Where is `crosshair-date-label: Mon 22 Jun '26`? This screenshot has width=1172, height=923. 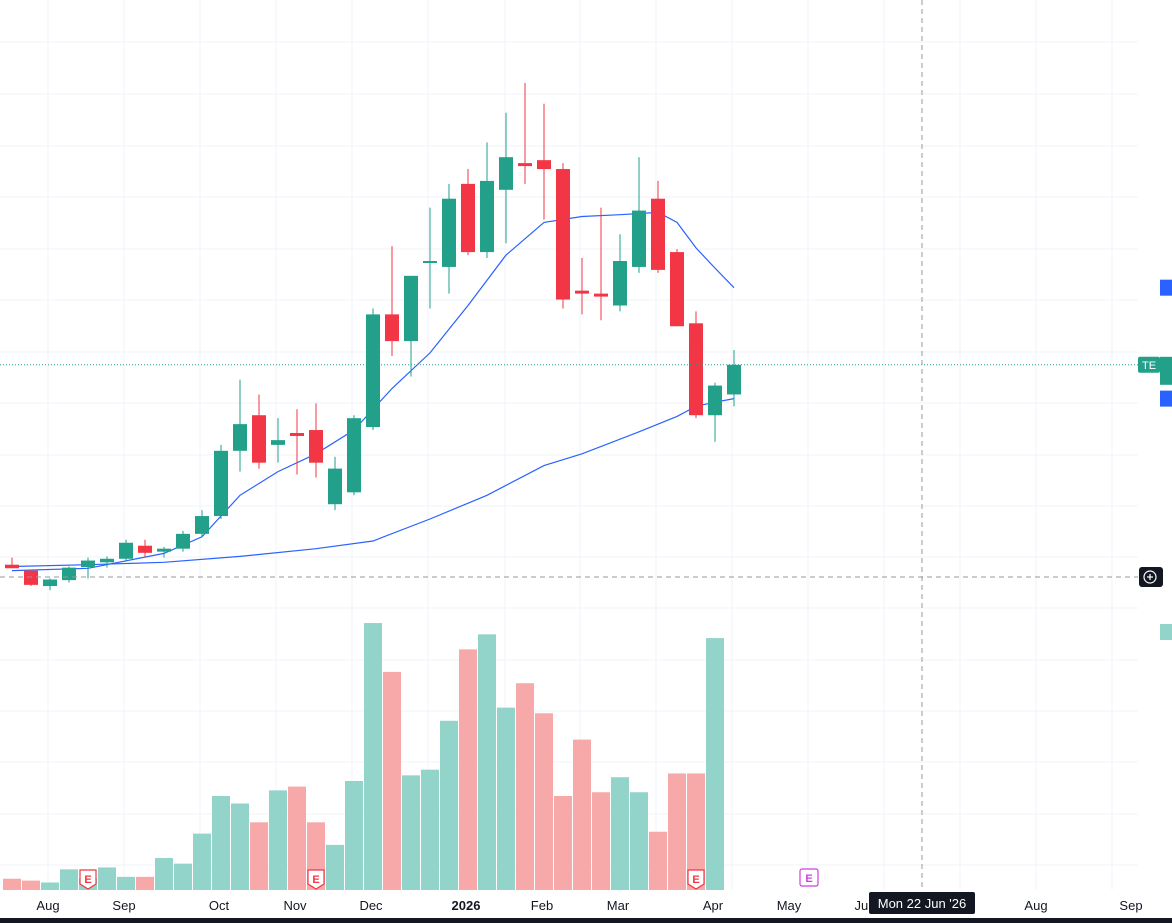 crosshair-date-label: Mon 22 Jun '26 is located at coordinates (922, 903).